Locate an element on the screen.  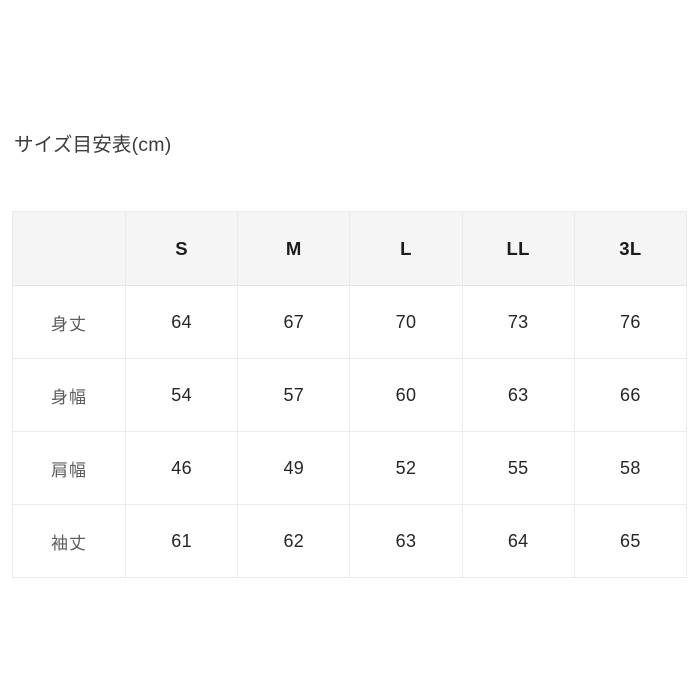
cell-shoulder-width-s: 46 is located at coordinates (181, 468).